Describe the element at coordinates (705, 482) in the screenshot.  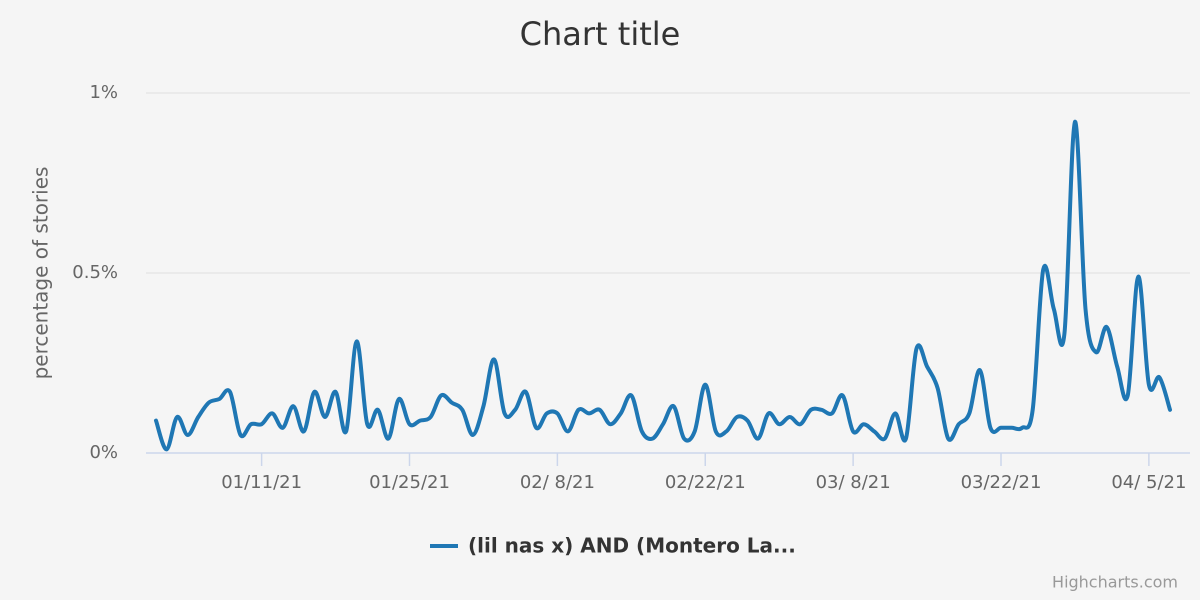
I see `x-tick-label: 02/22/21` at that location.